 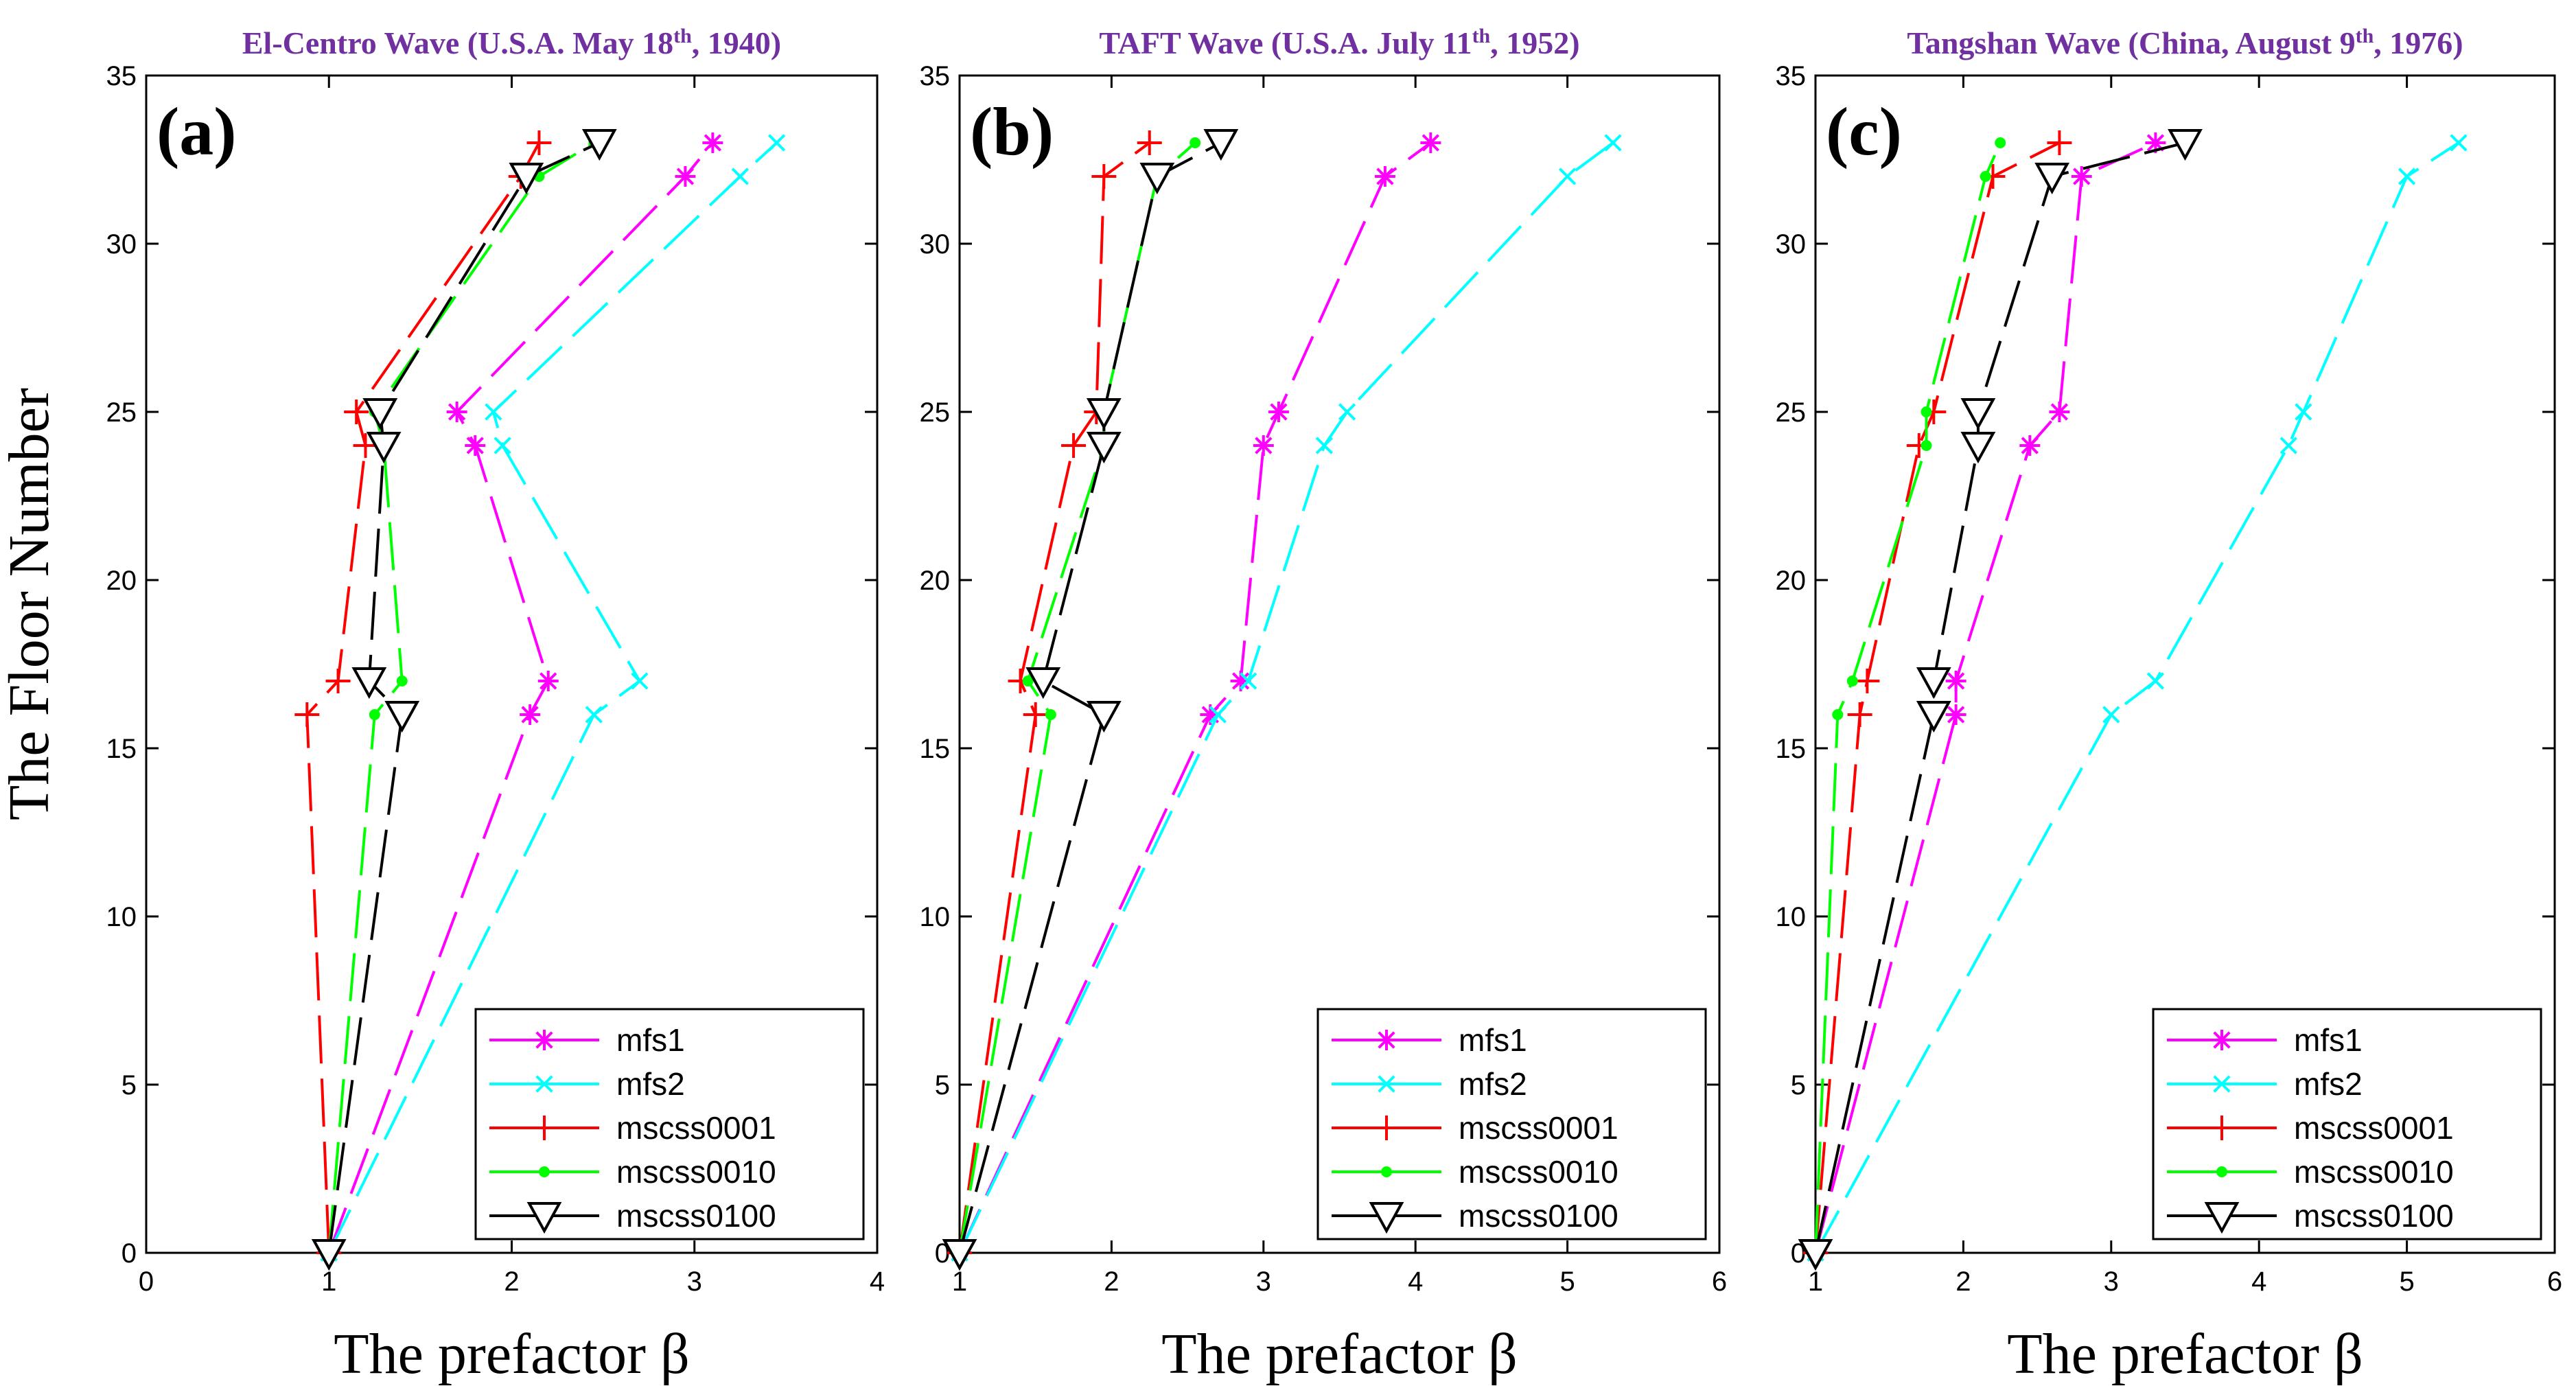 What do you see at coordinates (1792, 749) in the screenshot?
I see `y-tick-label: 15` at bounding box center [1792, 749].